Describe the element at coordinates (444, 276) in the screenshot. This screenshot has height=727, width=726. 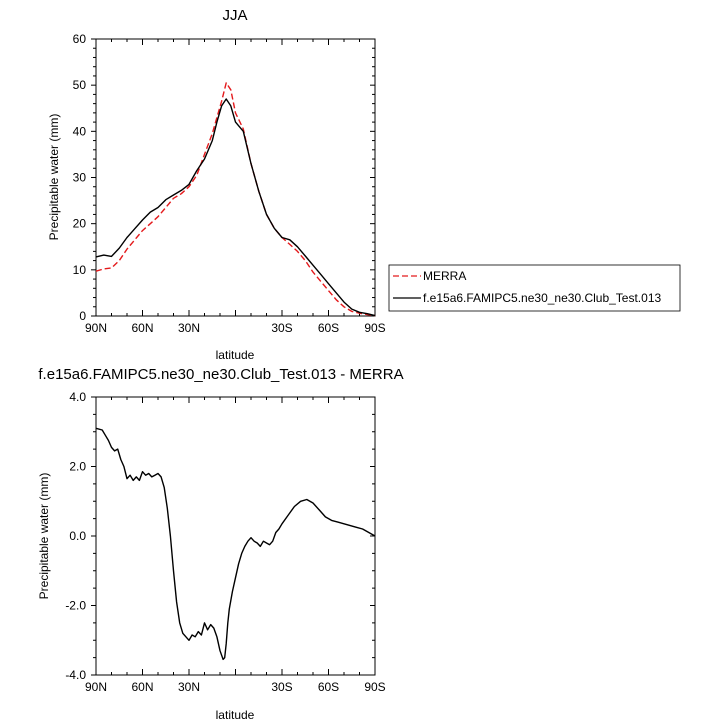
I see `legend-label-merra: MERRA` at that location.